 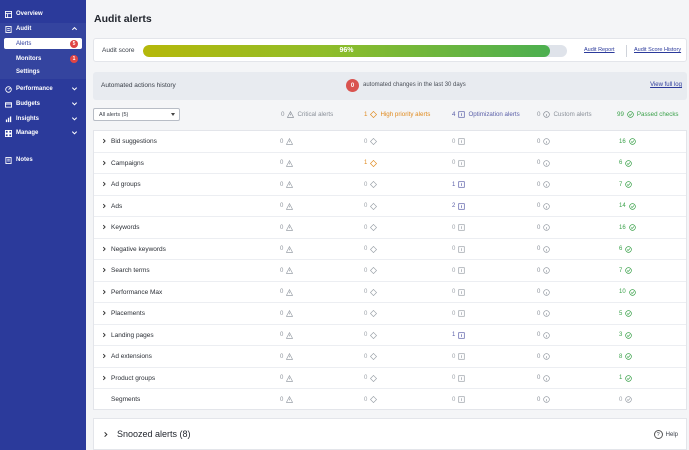 What do you see at coordinates (390, 434) in the screenshot?
I see `snoozed-alerts-panel: Snoozed alerts (8) ? Help` at bounding box center [390, 434].